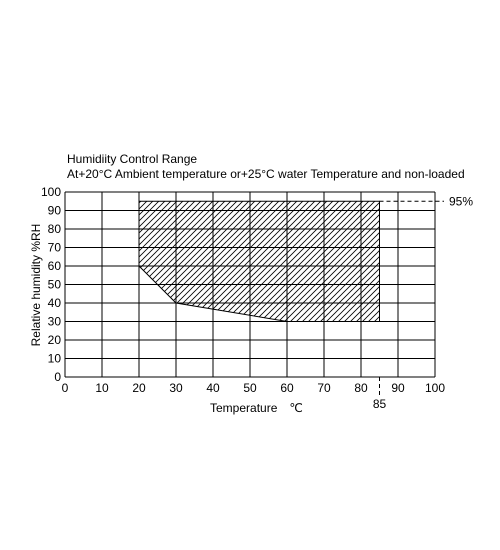 The width and height of the screenshot is (500, 550). Describe the element at coordinates (435, 388) in the screenshot. I see `x-tick-label: 100` at that location.